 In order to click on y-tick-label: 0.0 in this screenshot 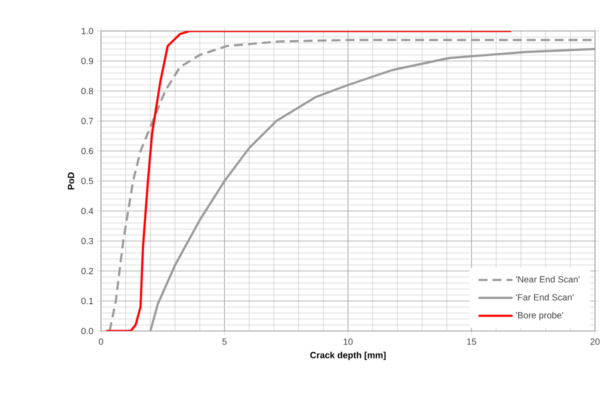, I will do `click(87, 331)`.